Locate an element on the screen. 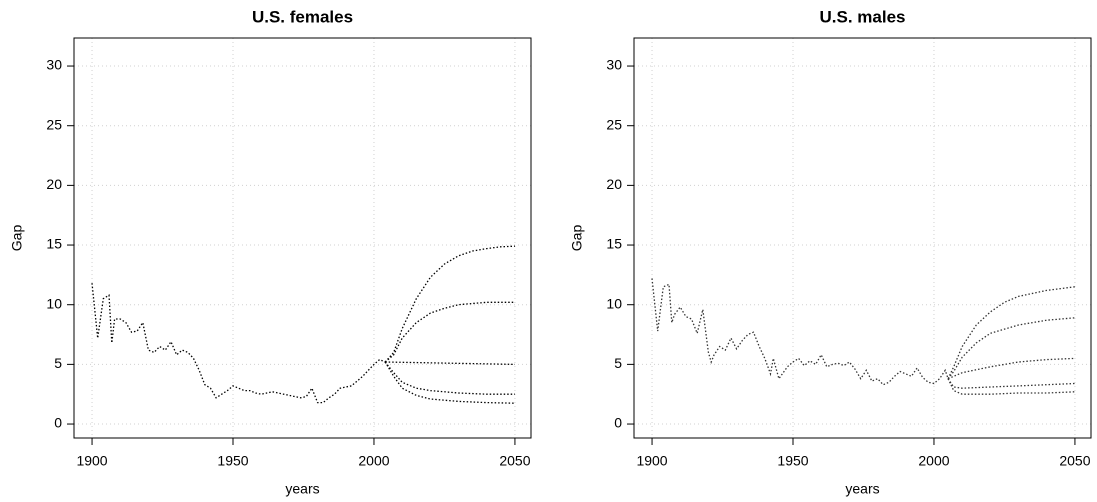 The height and width of the screenshot is (502, 1097). chart-title: U.S. females is located at coordinates (302, 16).